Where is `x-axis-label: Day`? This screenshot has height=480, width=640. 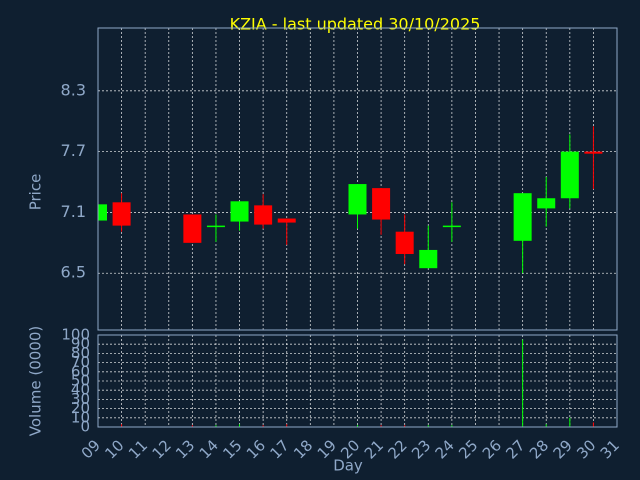
x-axis-label: Day is located at coordinates (348, 466).